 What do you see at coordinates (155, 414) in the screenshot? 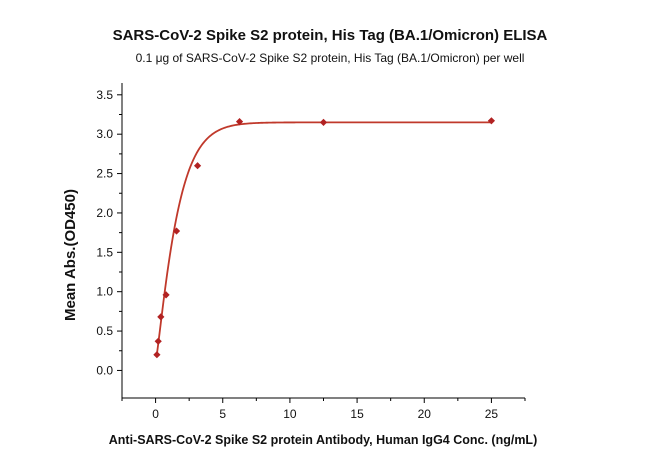
I see `x-tick-label: 0` at bounding box center [155, 414].